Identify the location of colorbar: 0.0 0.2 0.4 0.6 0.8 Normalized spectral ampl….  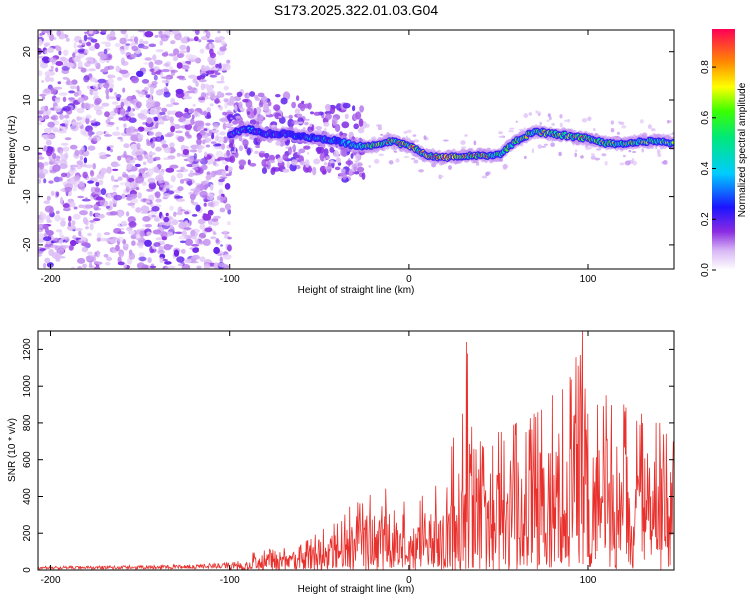
(724, 153).